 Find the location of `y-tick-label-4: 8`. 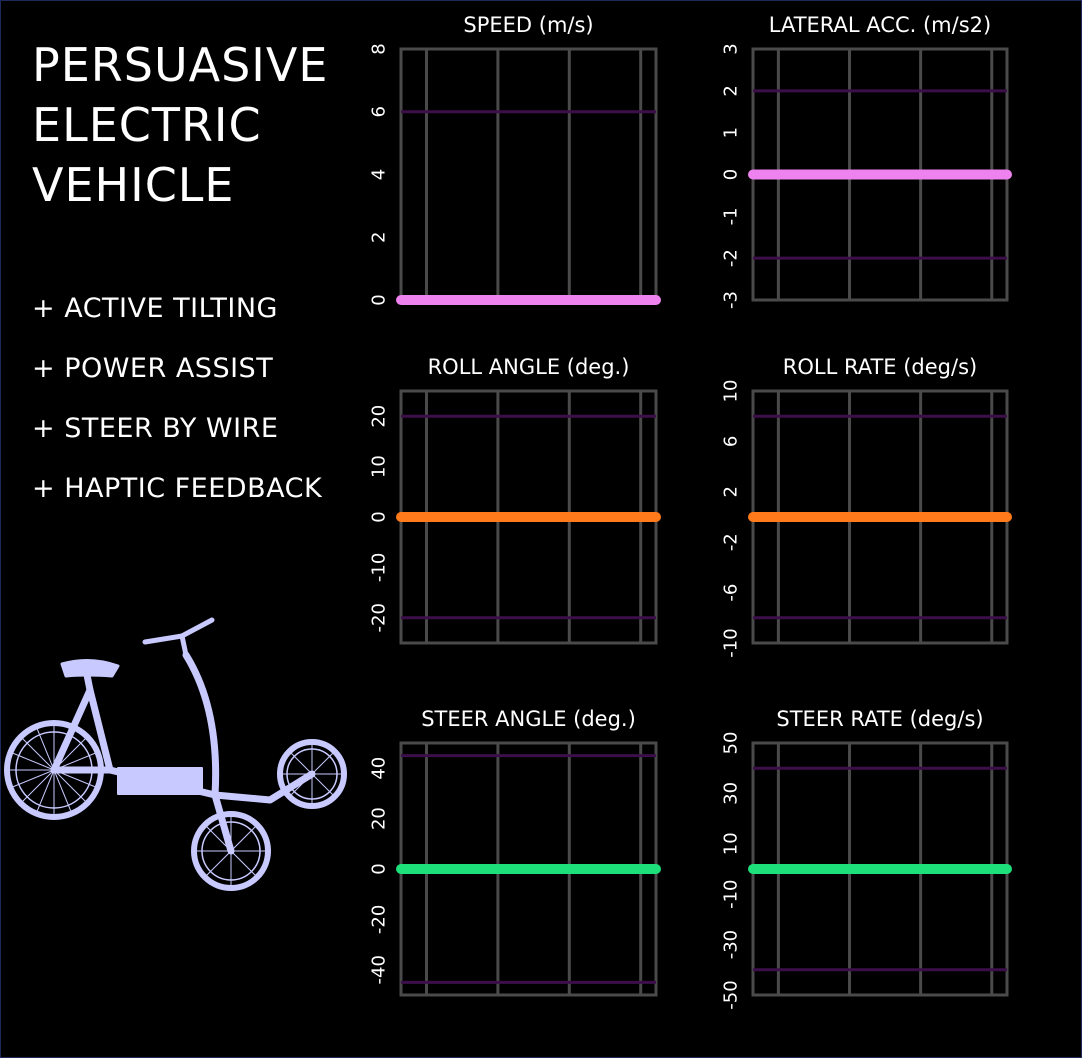

y-tick-label-4: 8 is located at coordinates (379, 48).